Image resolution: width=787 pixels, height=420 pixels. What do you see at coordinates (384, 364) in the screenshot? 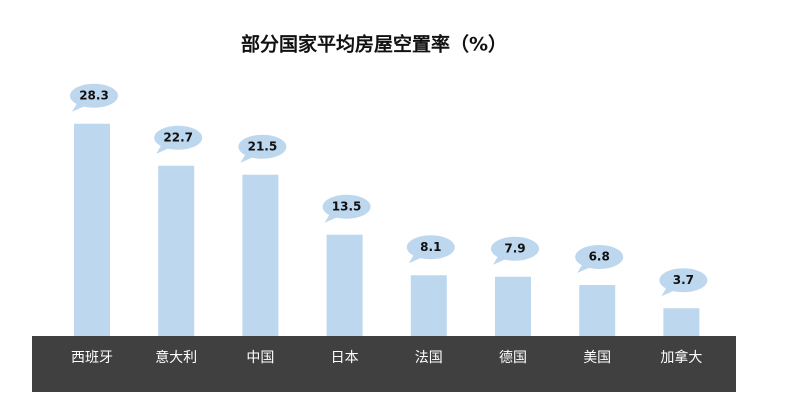
I see `category-band` at bounding box center [384, 364].